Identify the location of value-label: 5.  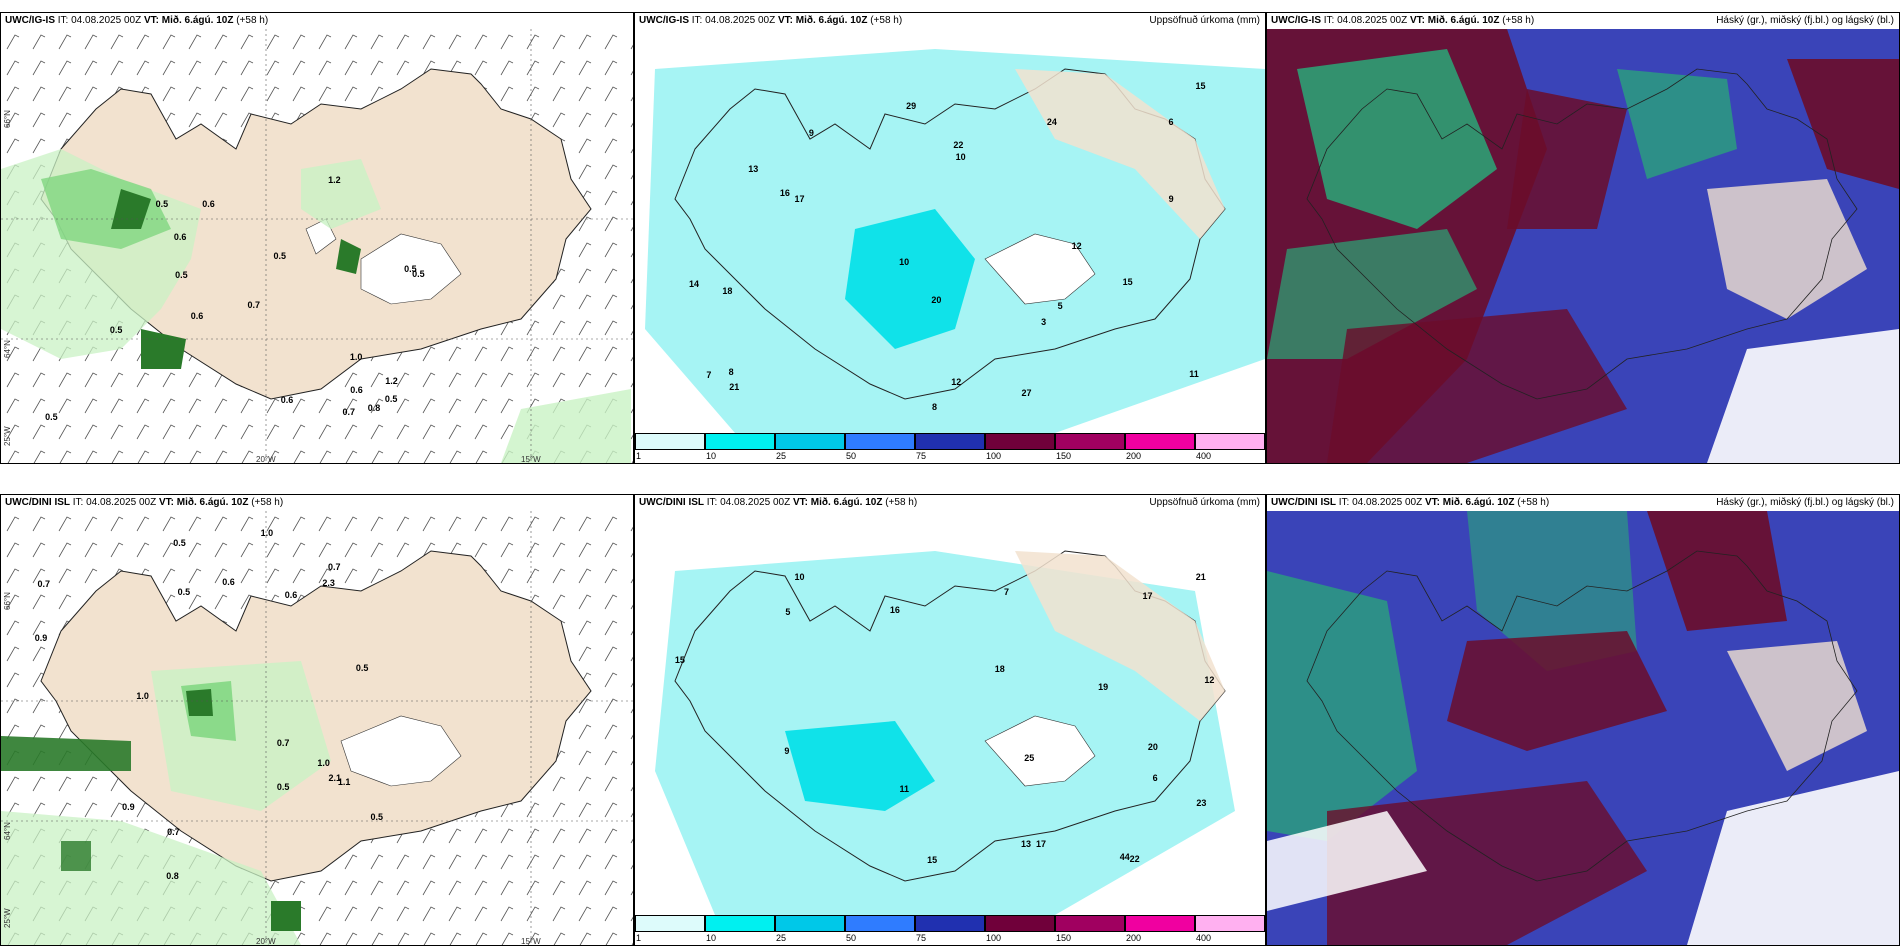
(1060, 305).